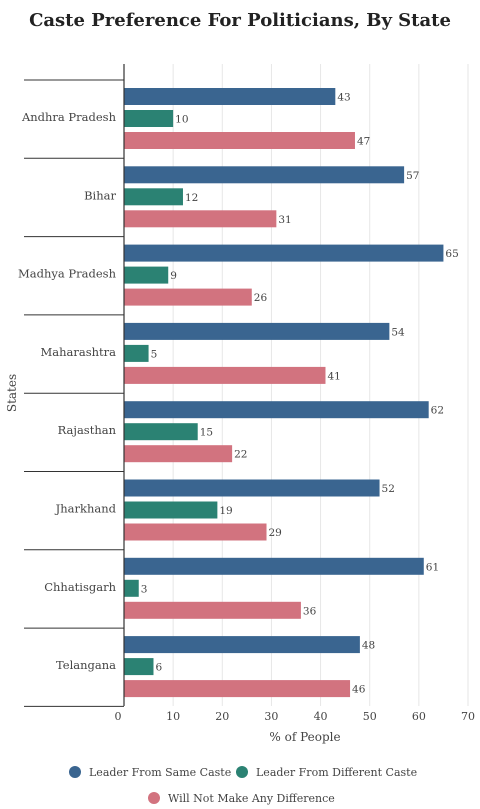  I want to click on x-axis-label: % of People, so click(304, 737).